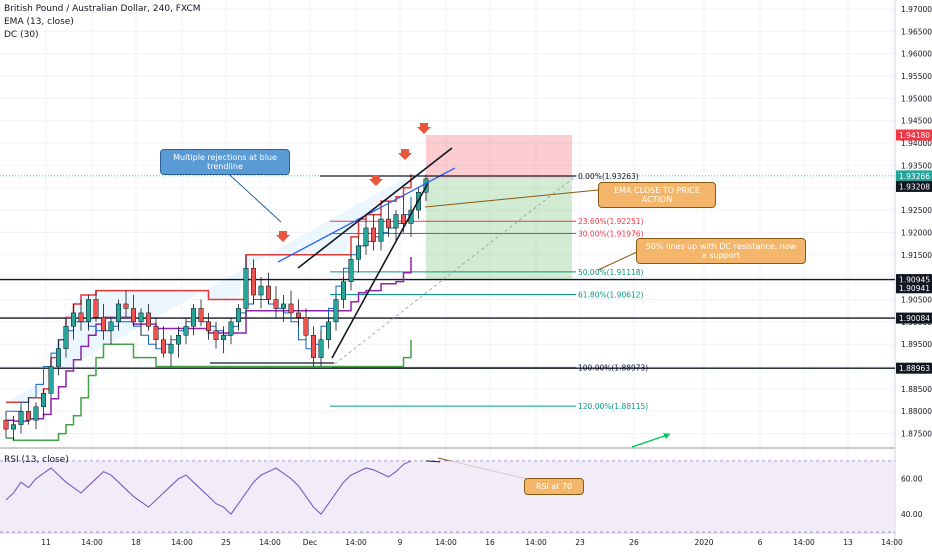  I want to click on fib-level-label: 50.00%(1.91118), so click(611, 272).